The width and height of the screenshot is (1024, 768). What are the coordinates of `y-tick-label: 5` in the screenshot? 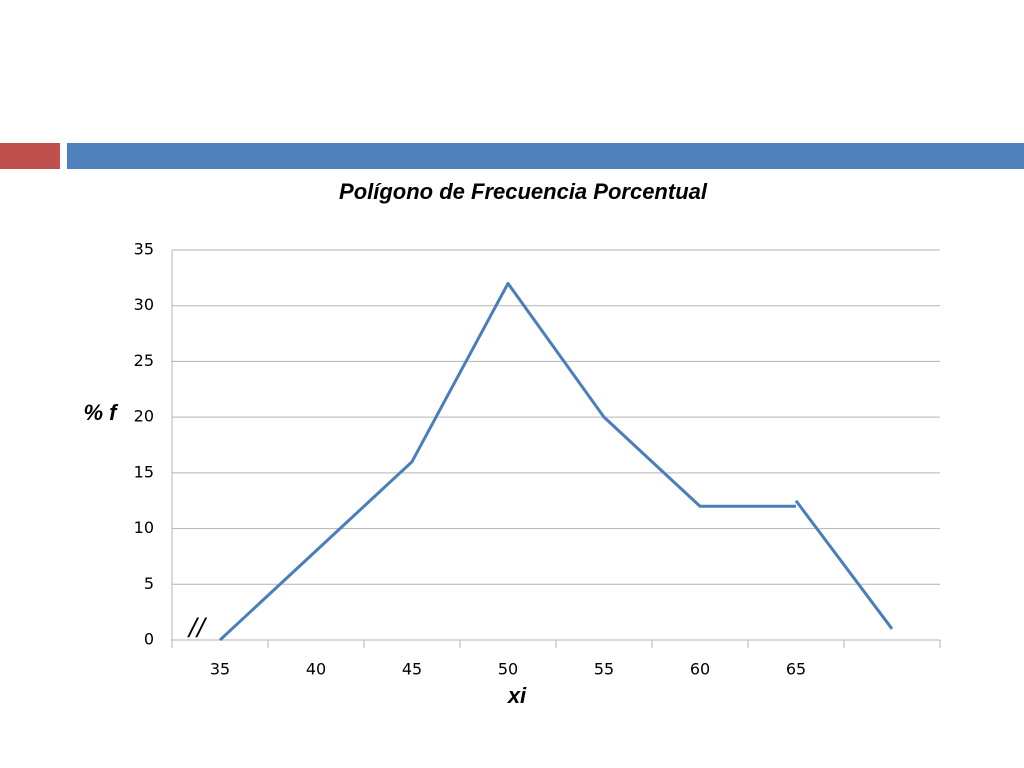 It's located at (149, 583).